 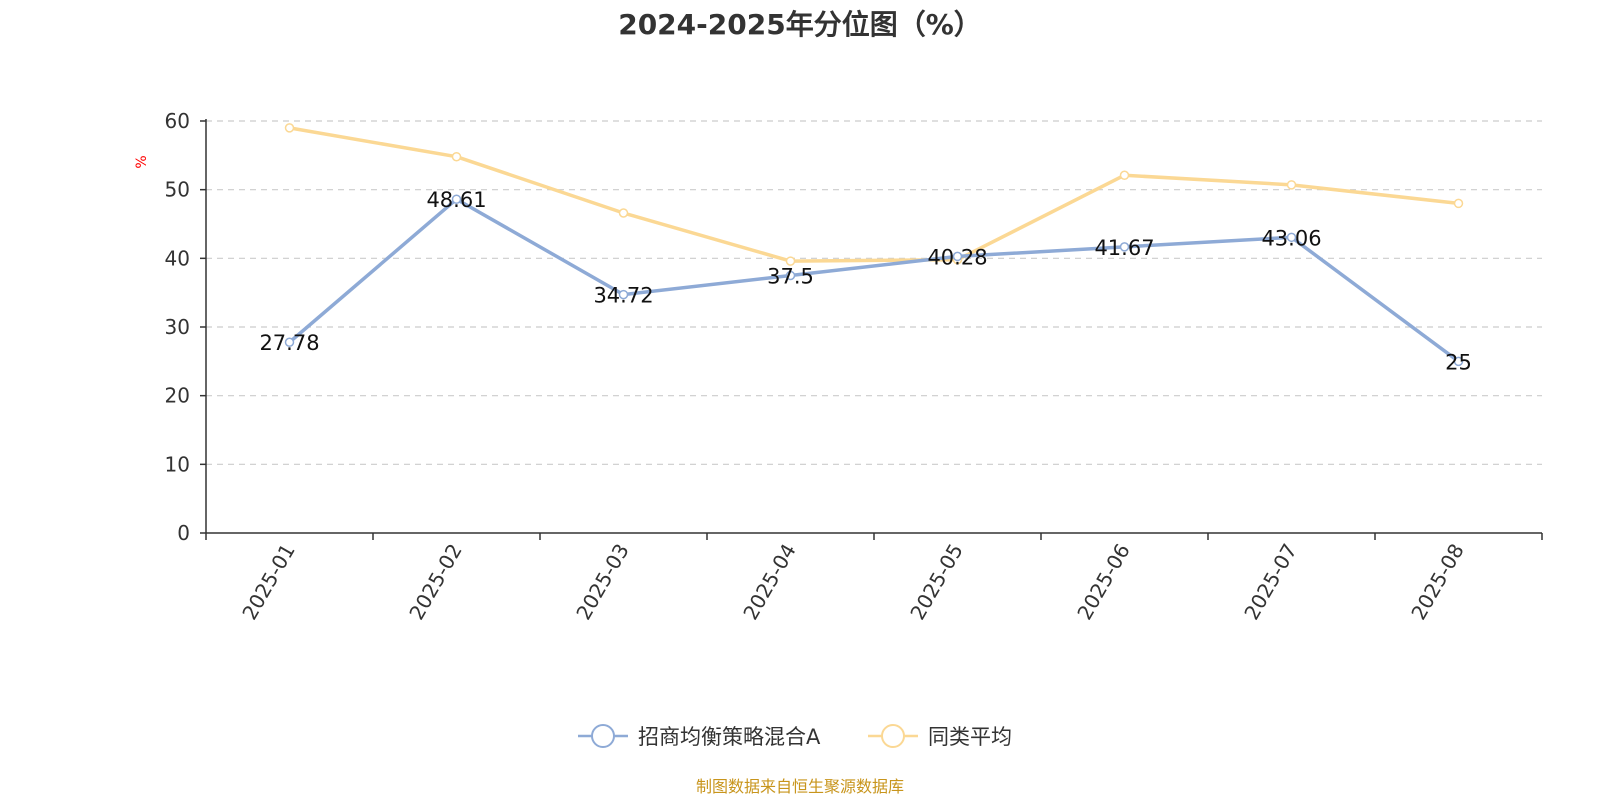 What do you see at coordinates (1103, 582) in the screenshot?
I see `x-tick-label: 2025-06` at bounding box center [1103, 582].